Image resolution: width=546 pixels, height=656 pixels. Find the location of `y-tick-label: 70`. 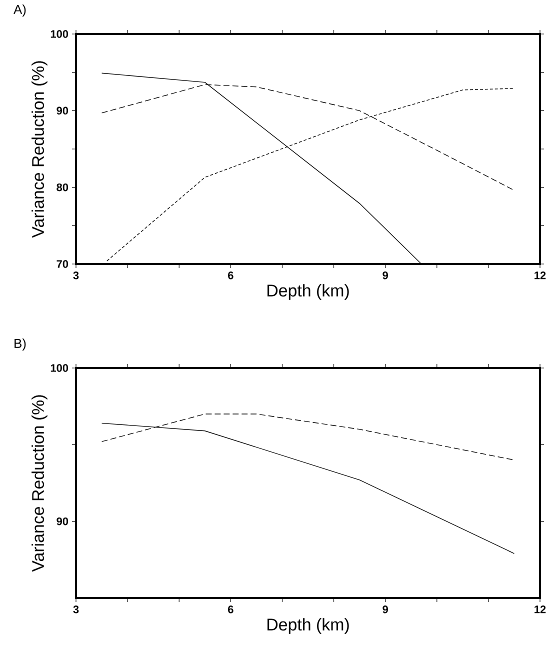

y-tick-label: 70 is located at coordinates (62, 264).